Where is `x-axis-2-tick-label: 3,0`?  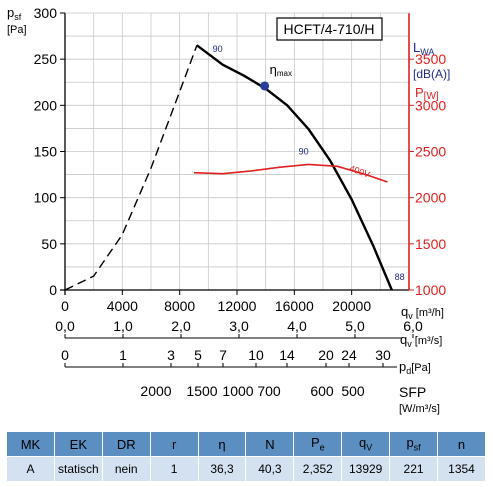
x-axis-2-tick-label: 3,0 is located at coordinates (239, 326).